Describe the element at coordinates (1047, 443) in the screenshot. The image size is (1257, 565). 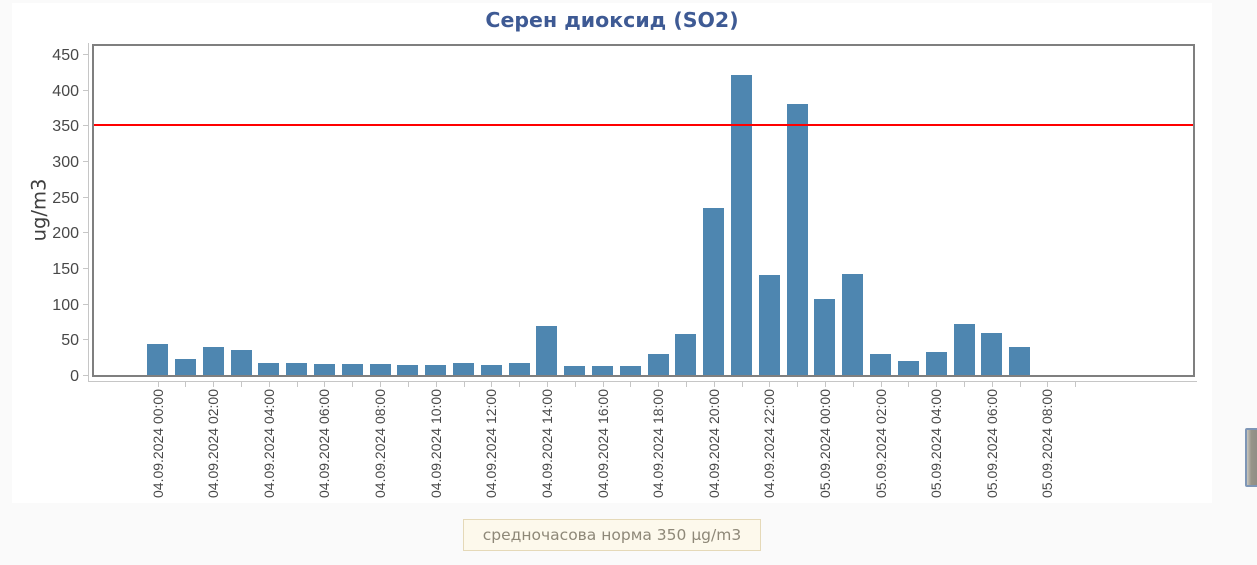
I see `x-tick-label: 05.09.2024 08:00` at that location.